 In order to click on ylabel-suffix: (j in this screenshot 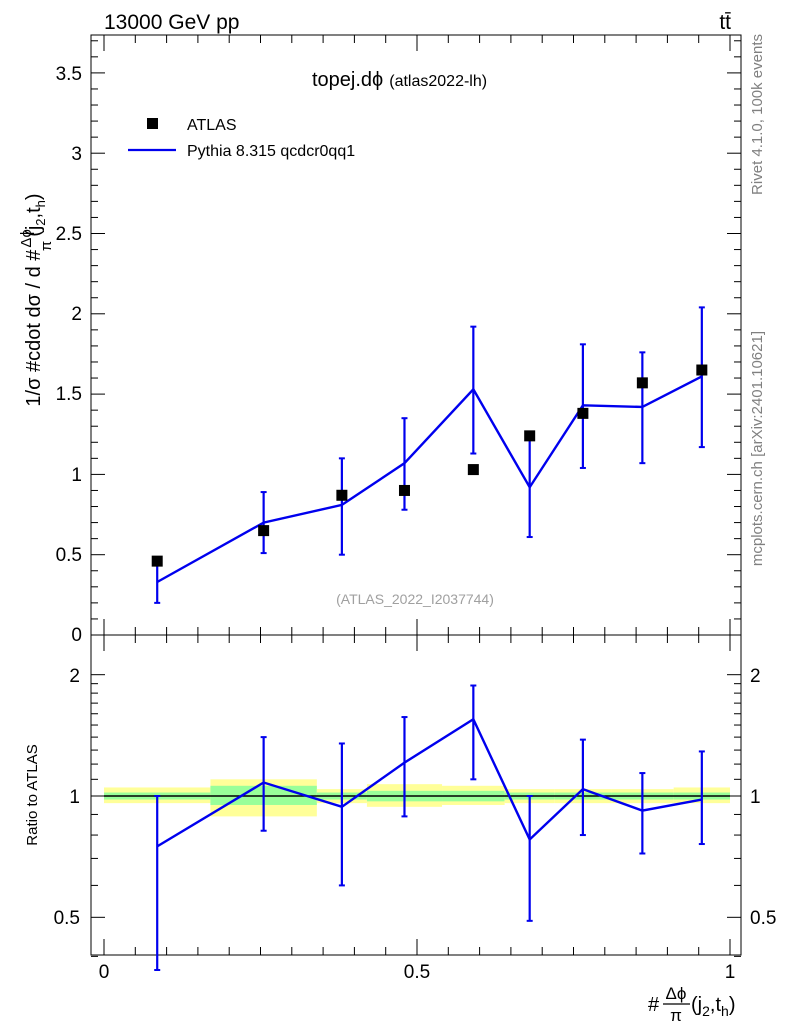, I will do `click(34, 231)`.